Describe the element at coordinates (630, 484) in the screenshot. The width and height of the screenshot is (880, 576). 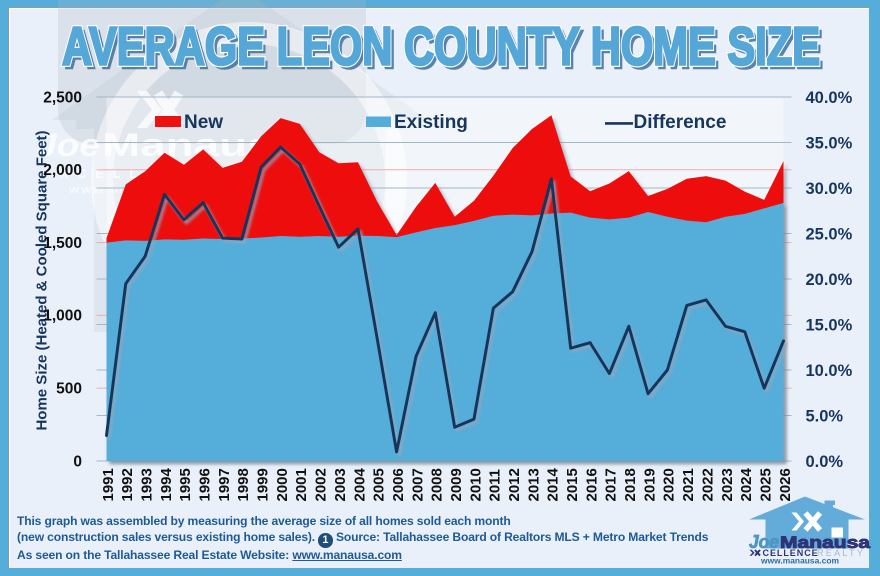
I see `svg-text: 2018` at that location.